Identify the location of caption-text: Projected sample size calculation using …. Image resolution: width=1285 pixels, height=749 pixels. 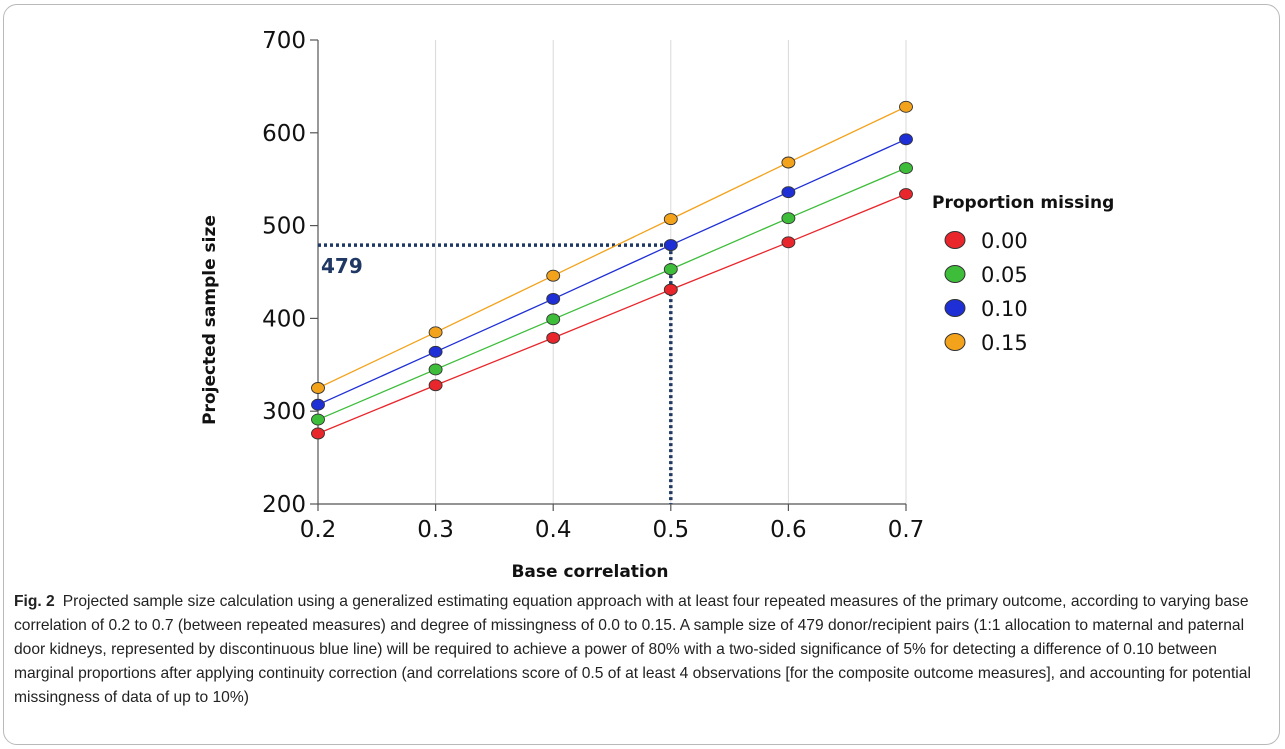
(632, 649).